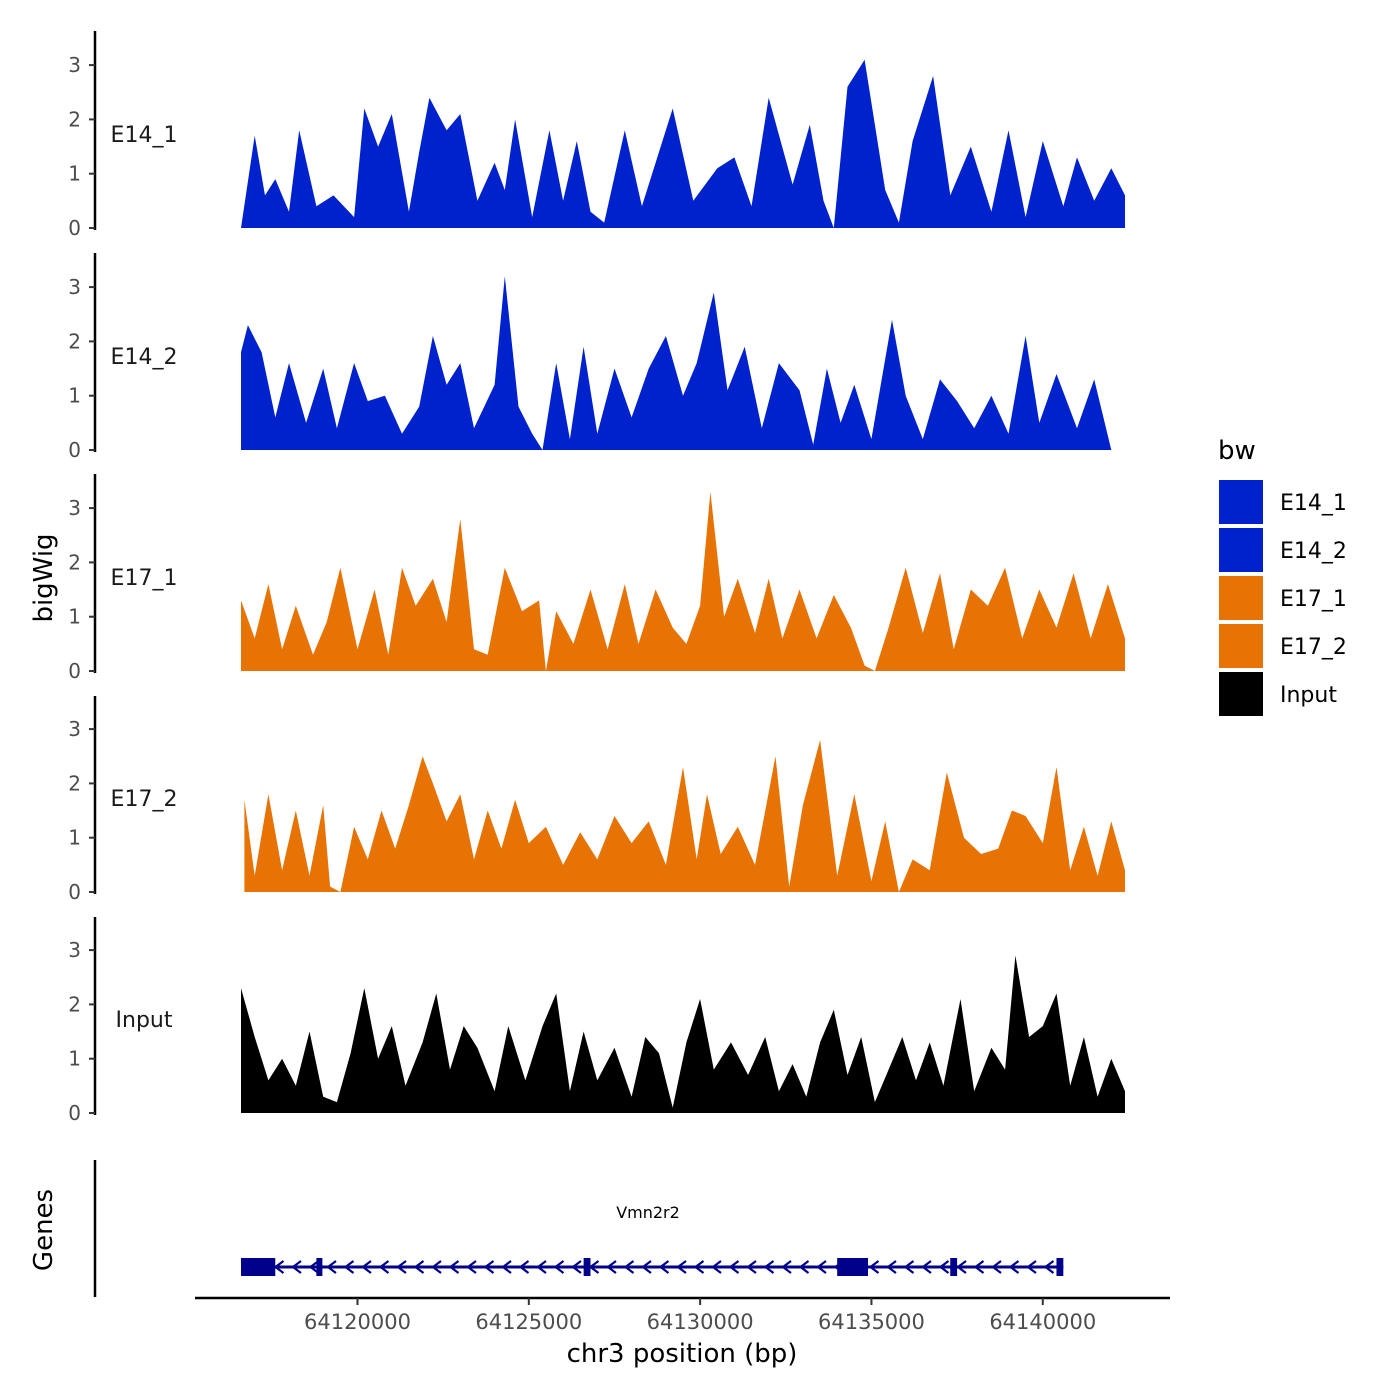 This screenshot has height=1400, width=1400. I want to click on x-axis-title: chr3 position (bp), so click(682, 1354).